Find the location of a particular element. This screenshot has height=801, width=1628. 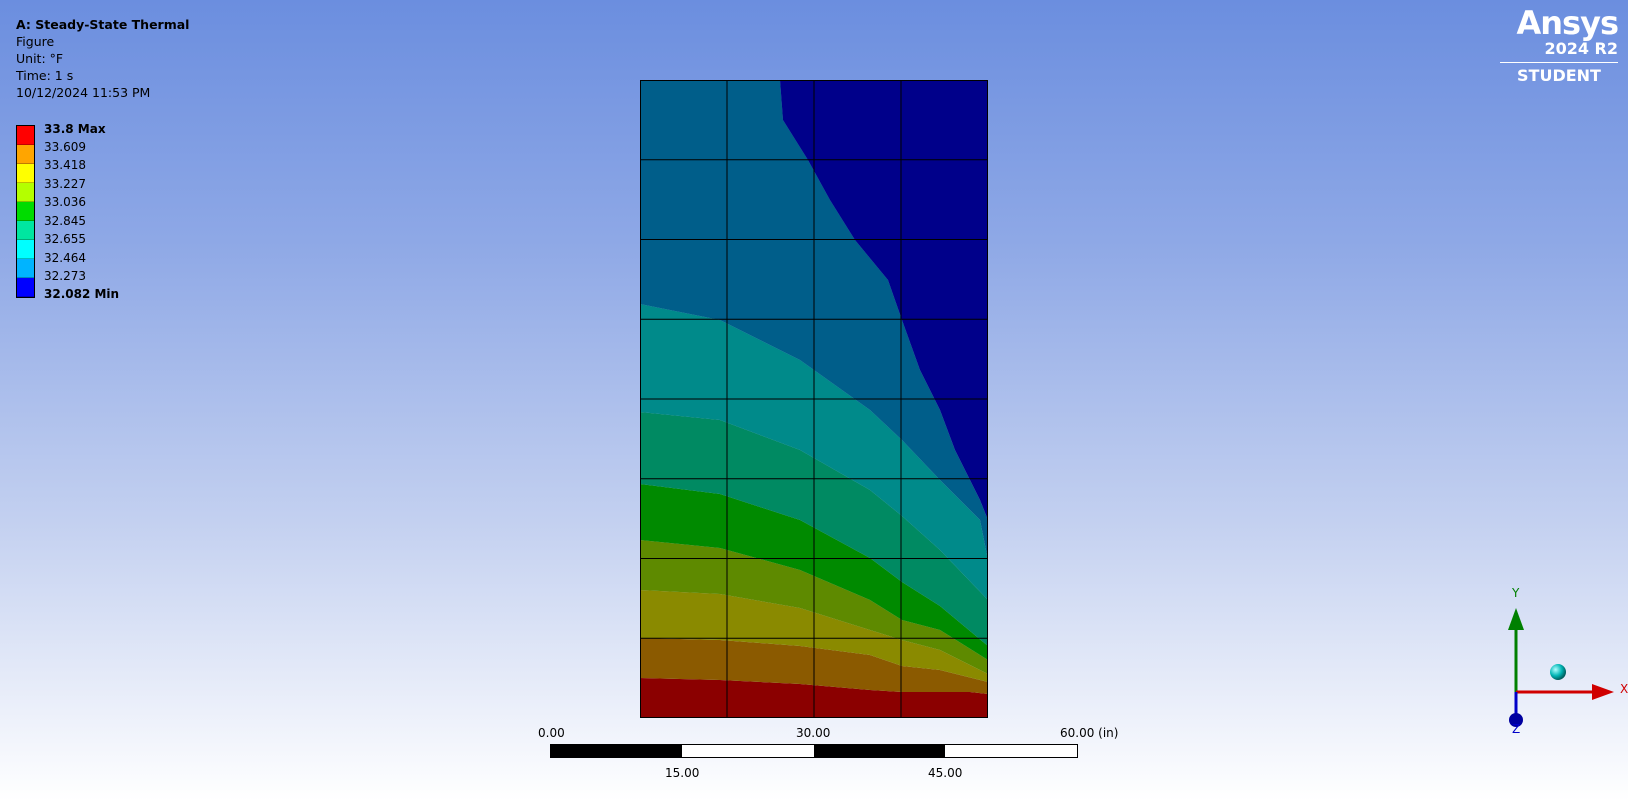

legend-max-label: 33.8 Max is located at coordinates (75, 129).